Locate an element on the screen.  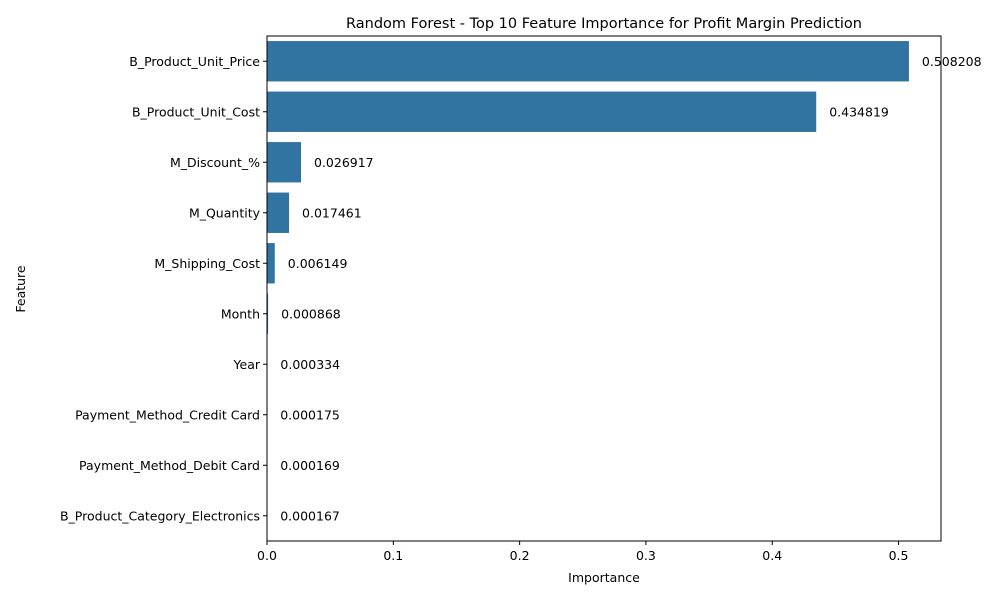
bar-value-label-6: 0.000334 is located at coordinates (310, 364).